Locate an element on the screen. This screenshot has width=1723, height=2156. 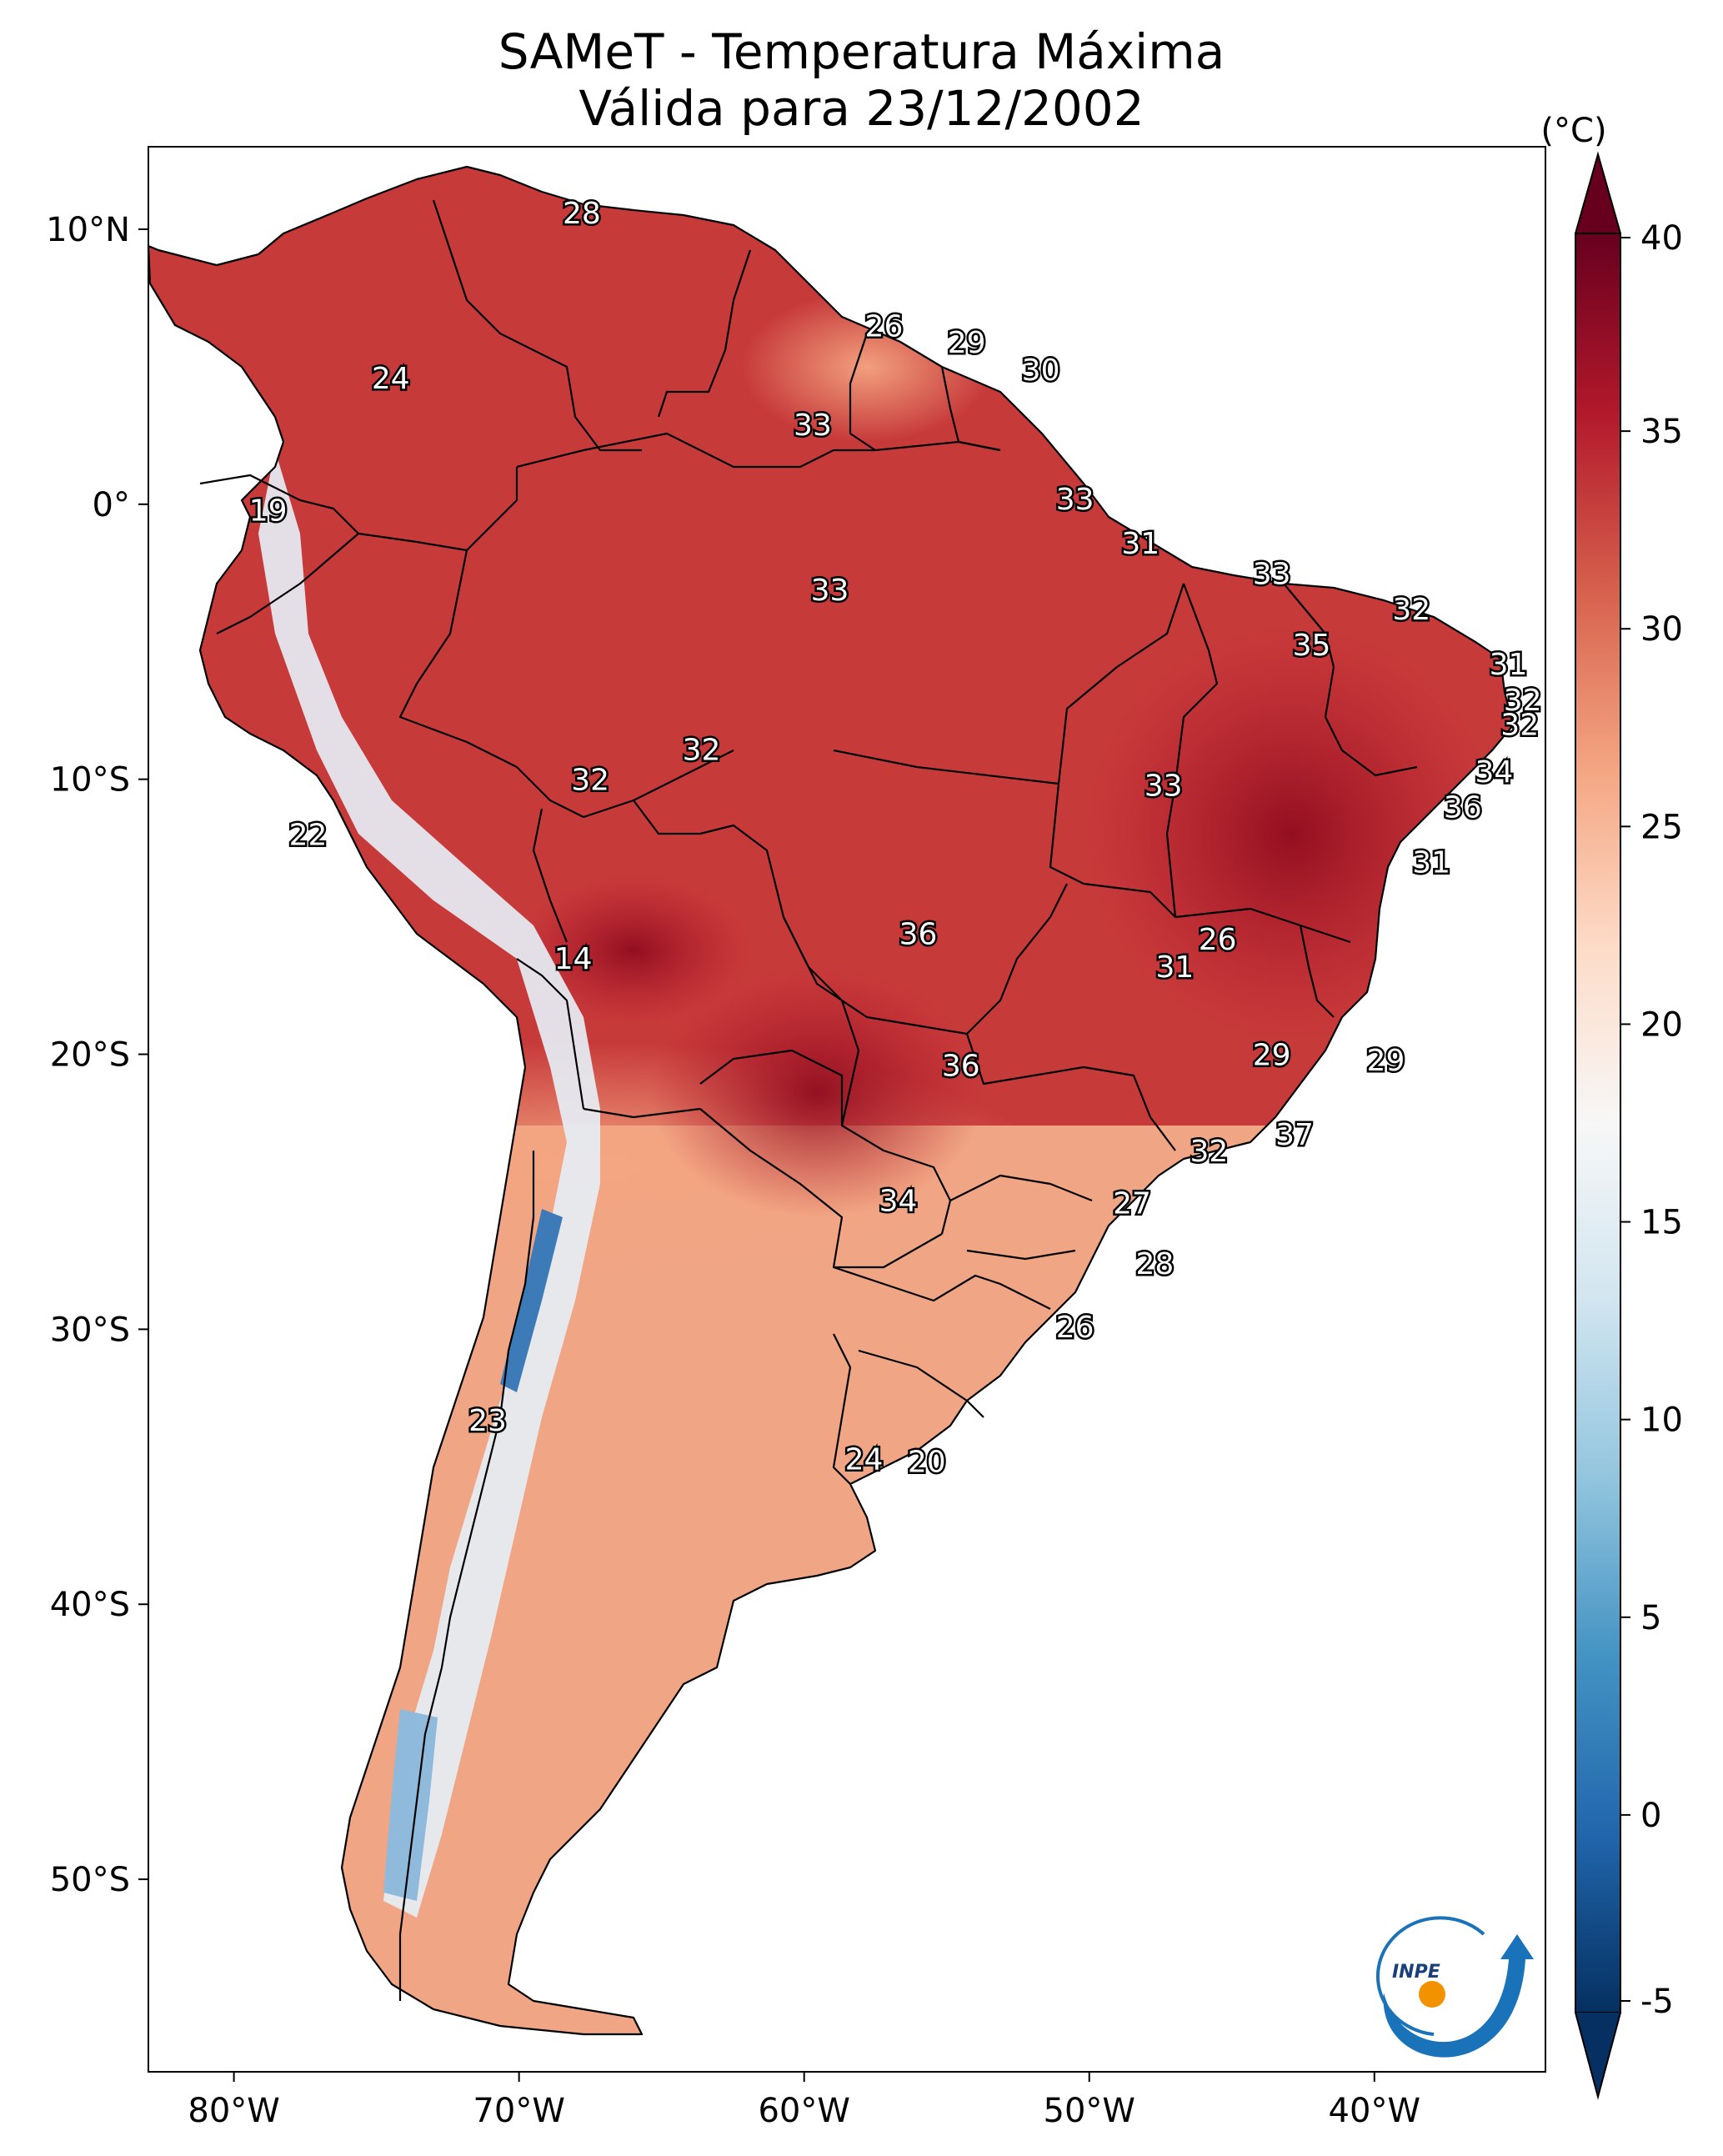
colorbar-tick-label: 30 is located at coordinates (1661, 629).